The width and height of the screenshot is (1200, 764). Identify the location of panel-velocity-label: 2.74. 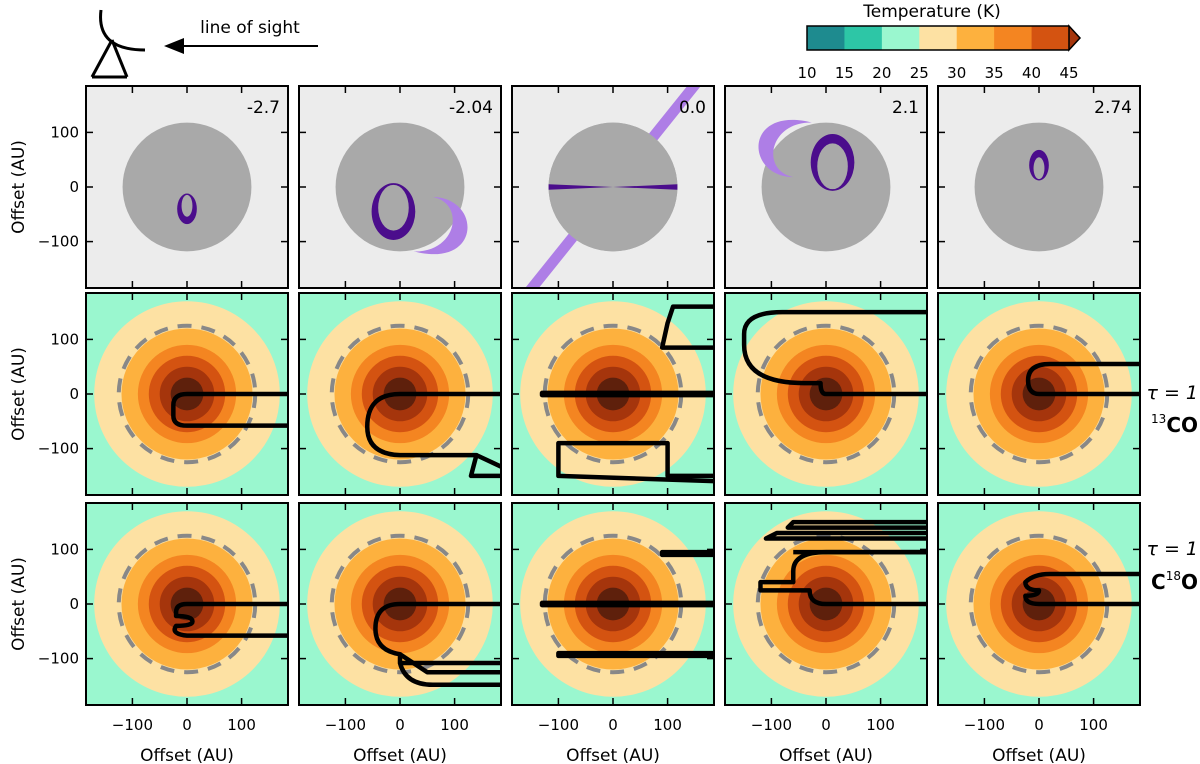
(1113, 108).